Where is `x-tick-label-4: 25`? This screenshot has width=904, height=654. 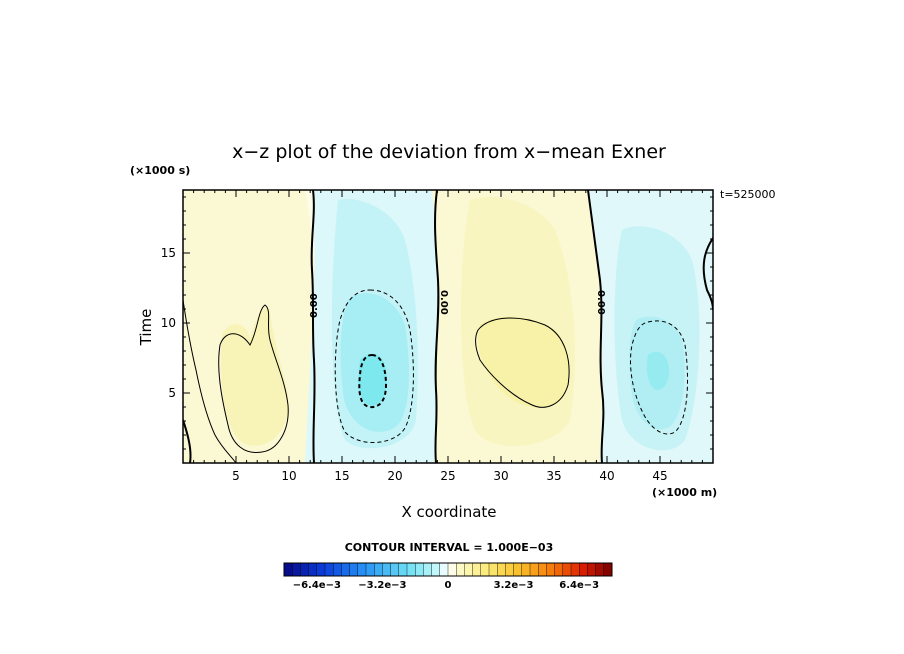
x-tick-label-4: 25 is located at coordinates (447, 476).